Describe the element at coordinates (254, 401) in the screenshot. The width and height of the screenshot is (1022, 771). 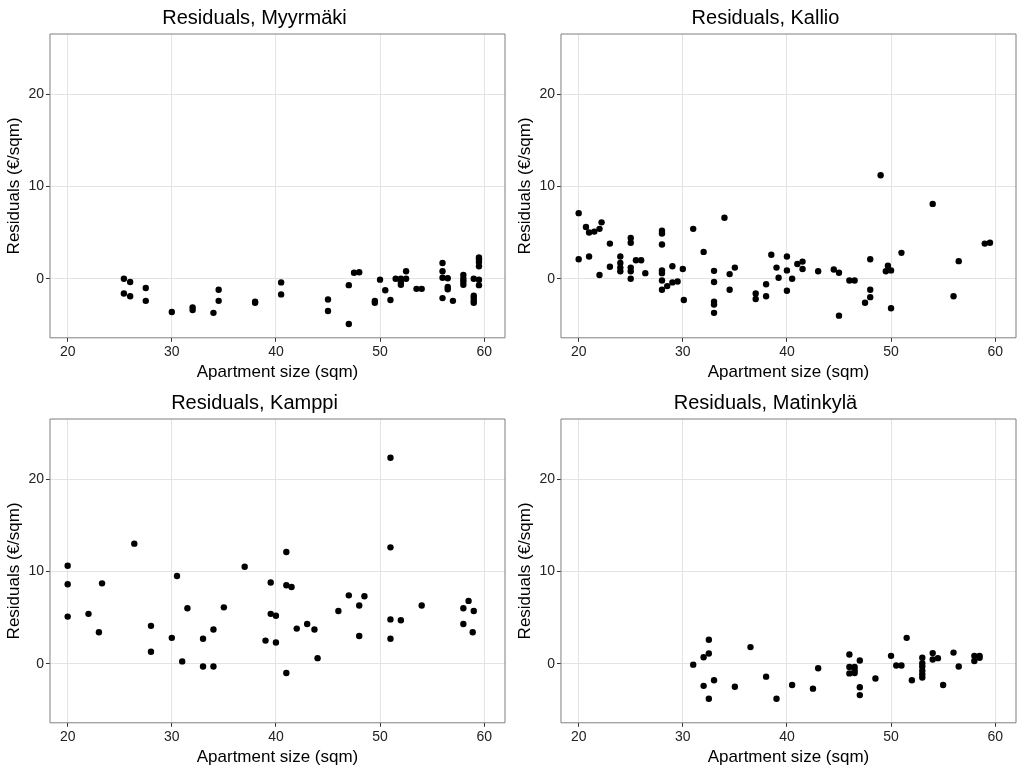
I see `chart-title: Residuals, Kamppi` at that location.